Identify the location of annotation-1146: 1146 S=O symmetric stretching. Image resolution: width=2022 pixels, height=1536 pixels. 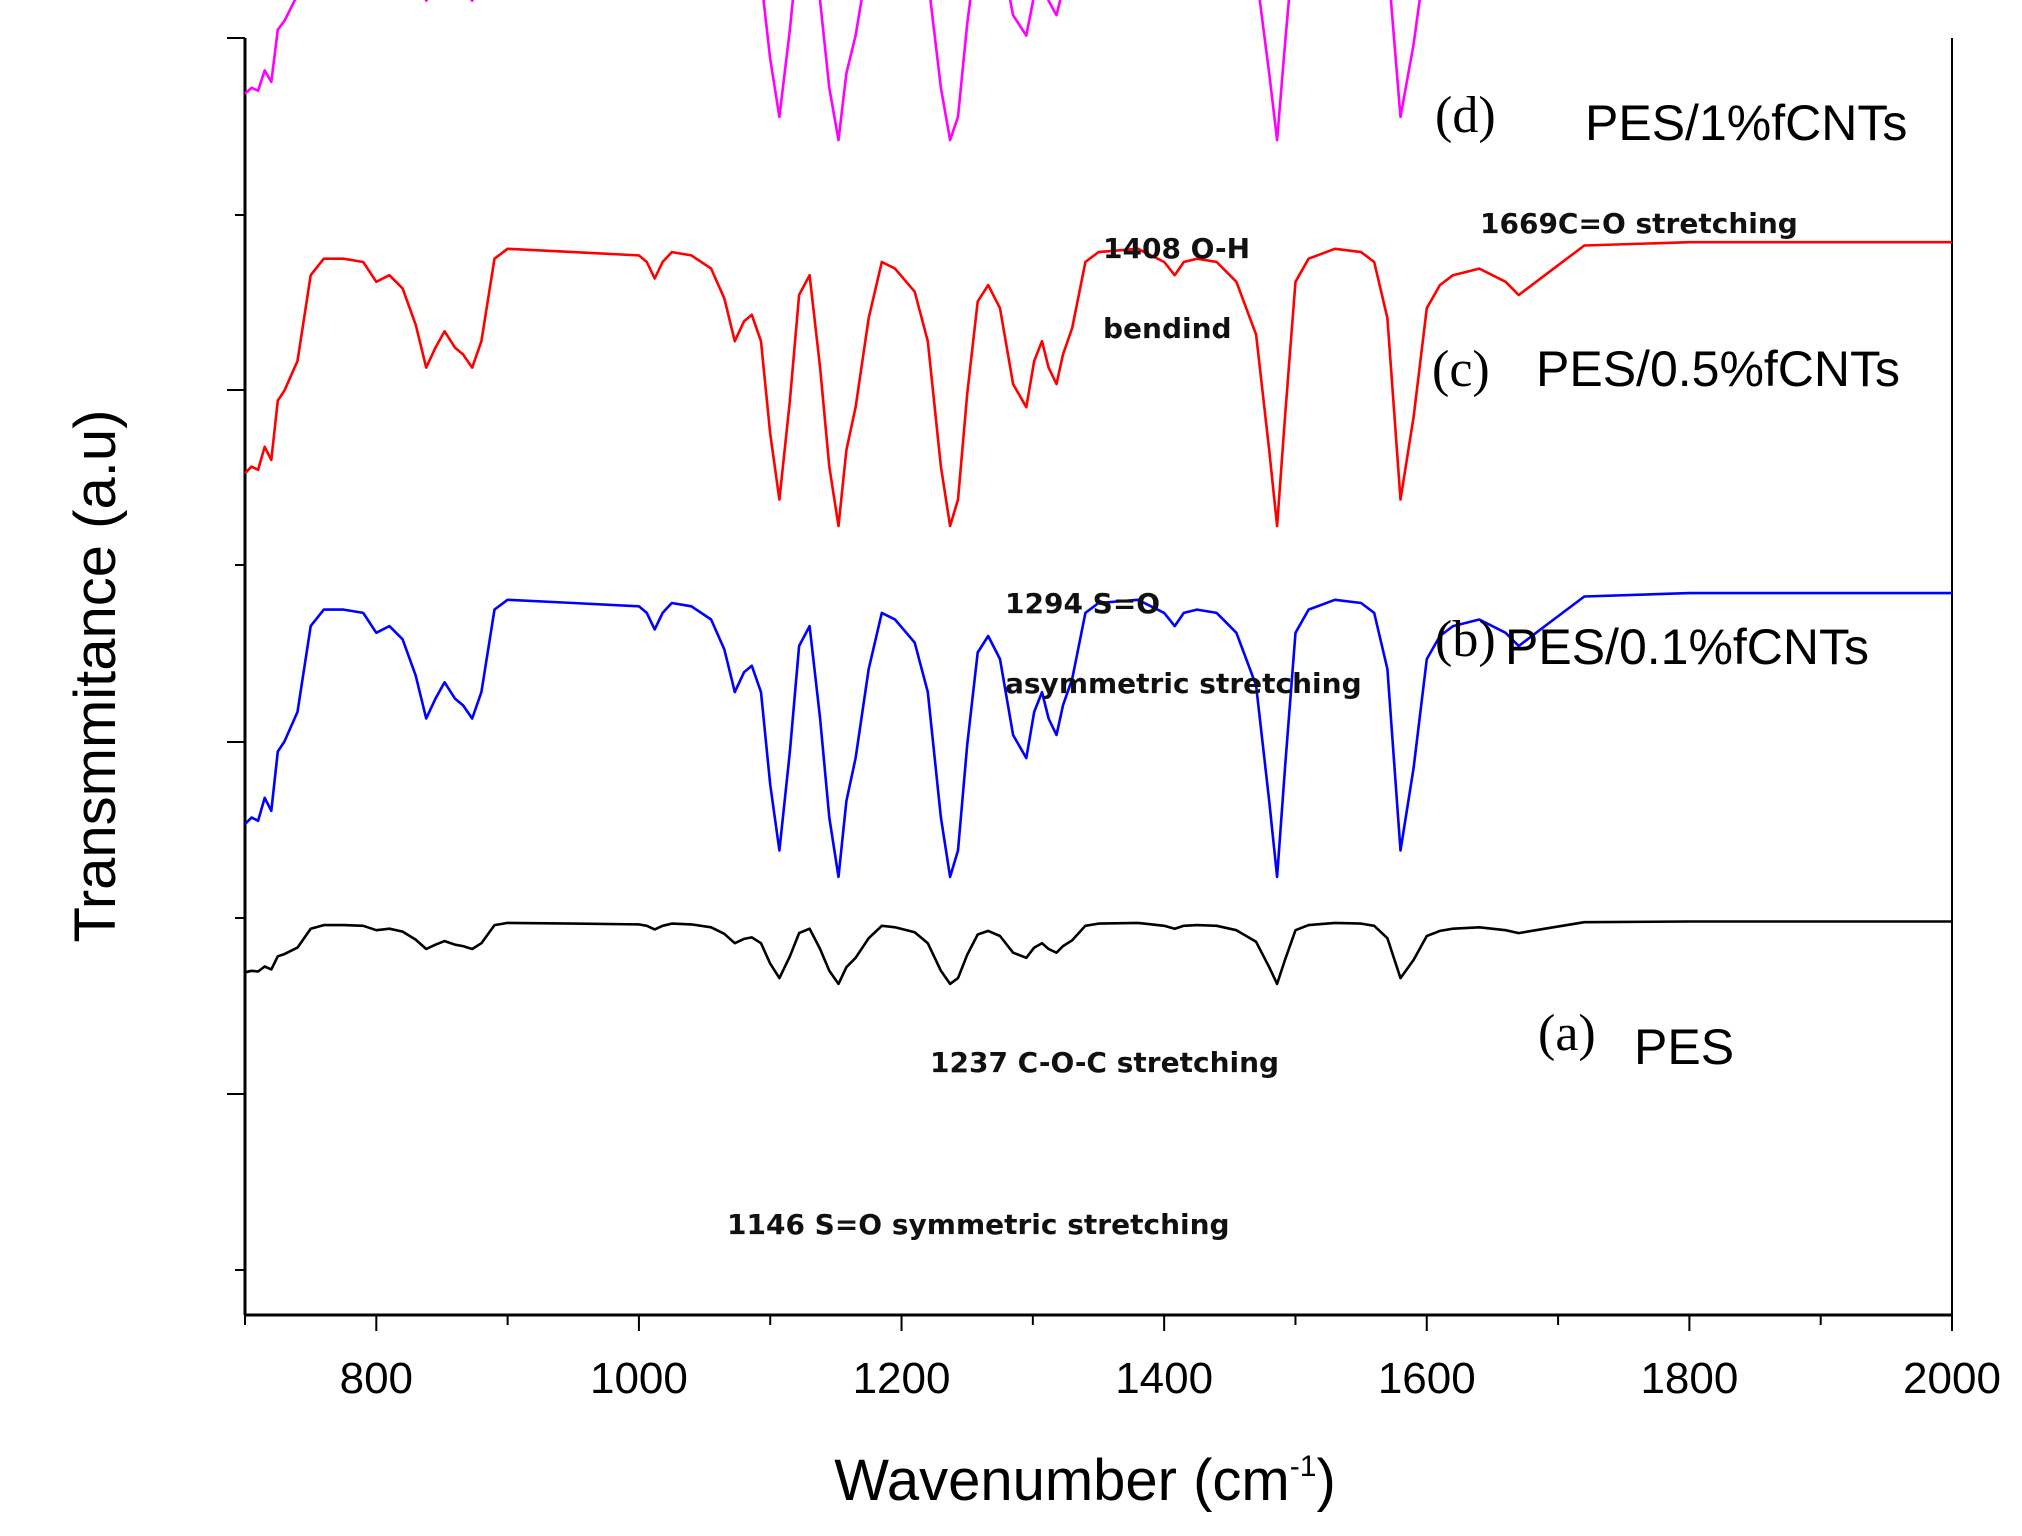
(978, 1224).